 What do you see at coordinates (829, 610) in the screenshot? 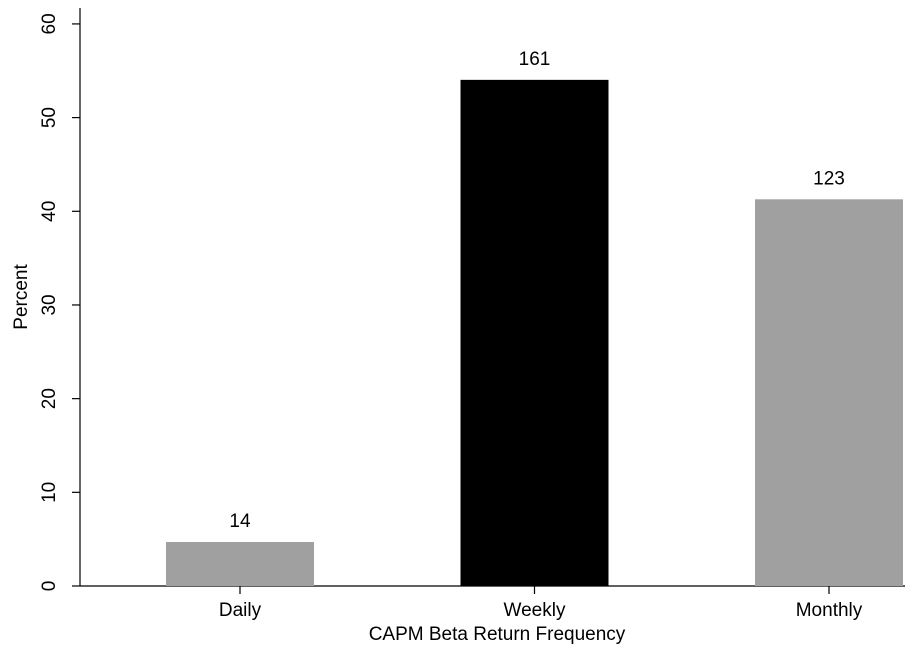
I see `x-tick-label: Monthly` at bounding box center [829, 610].